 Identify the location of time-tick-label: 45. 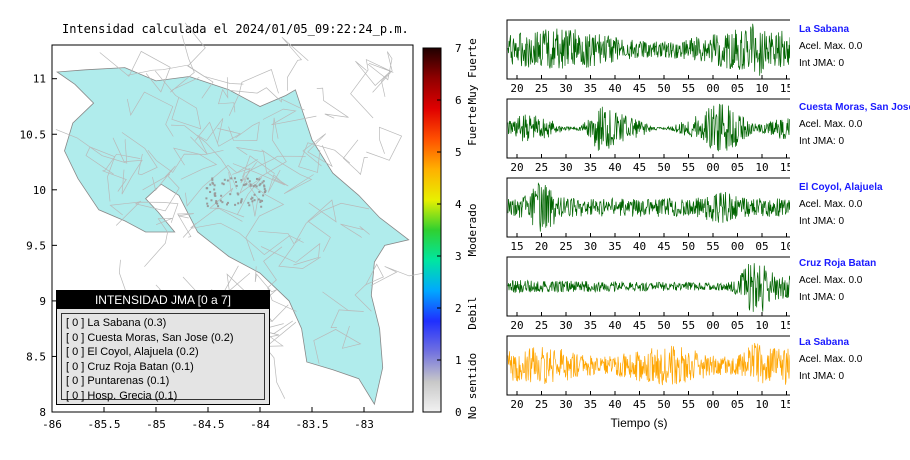
(639, 325).